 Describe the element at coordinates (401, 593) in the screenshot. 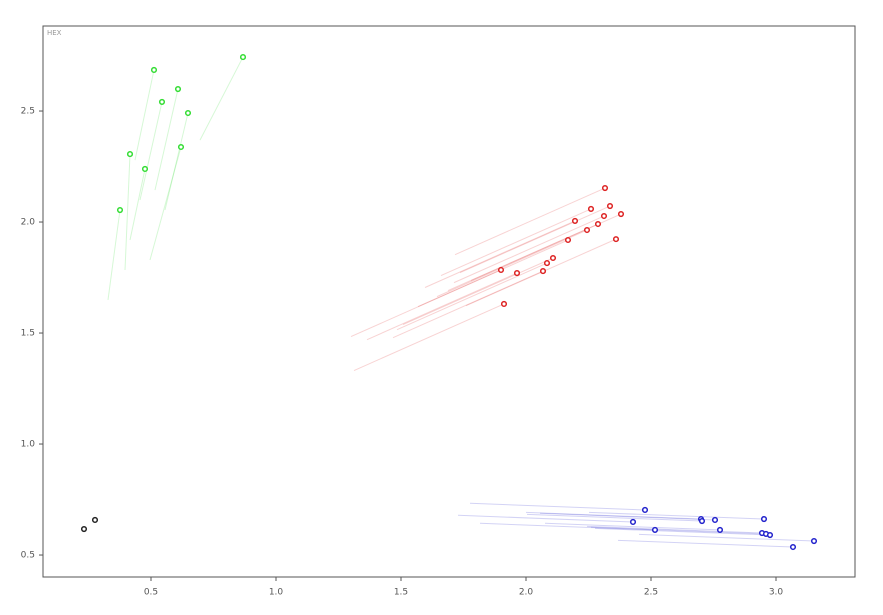

I see `x-tick-label: 1.5` at that location.